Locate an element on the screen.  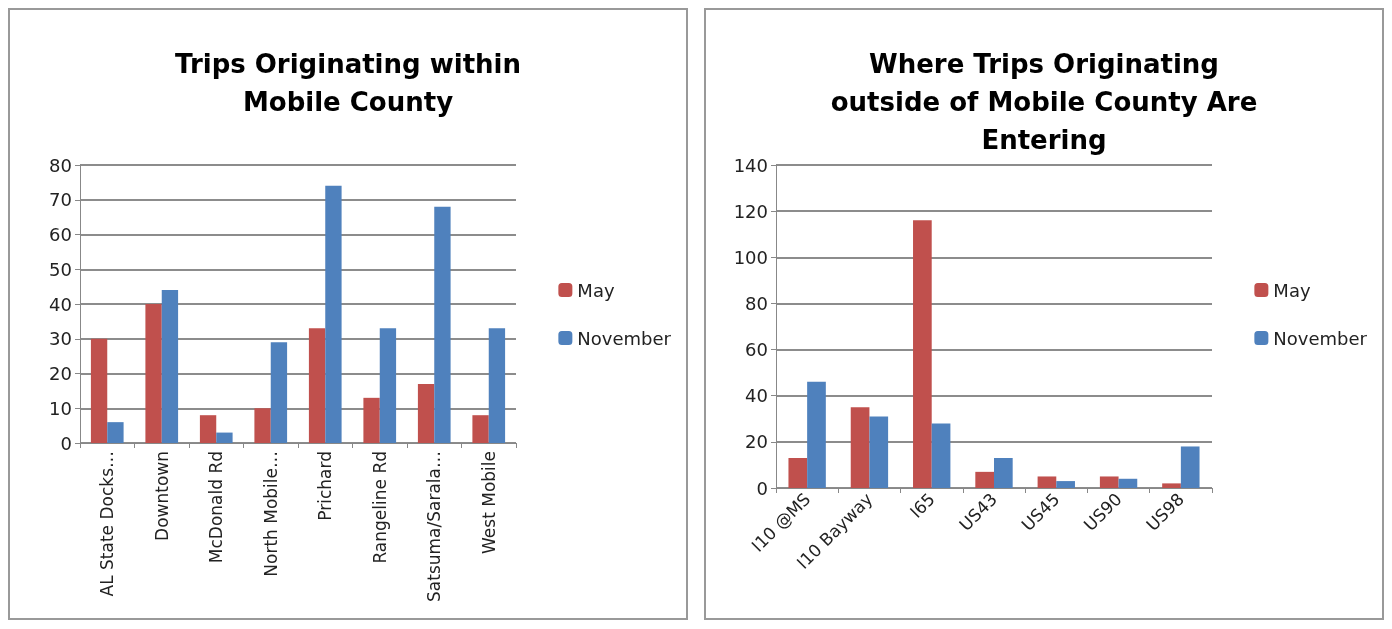
chart-title: Where Trips Originating outside of Mobile County Are Entering is located at coordinates (1044, 102).